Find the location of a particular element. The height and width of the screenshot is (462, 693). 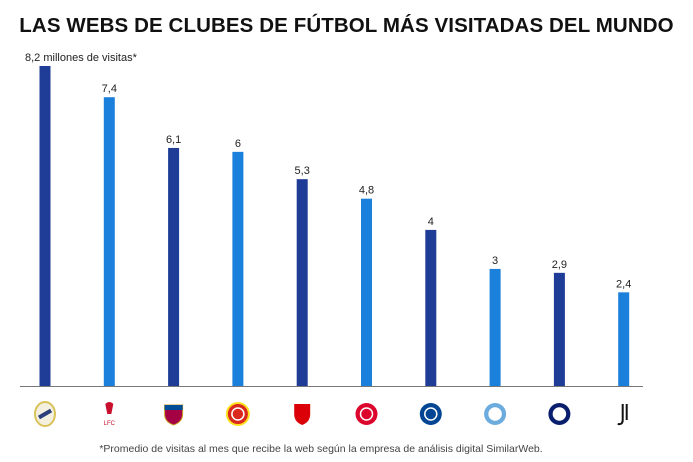

logo-text: LFC is located at coordinates (110, 424).